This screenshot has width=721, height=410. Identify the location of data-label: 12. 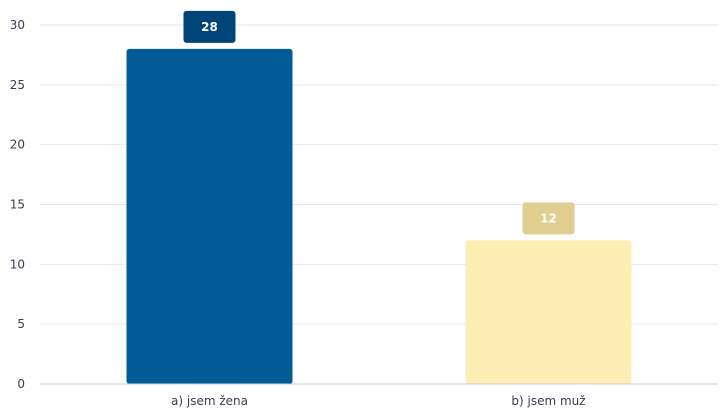
(548, 218).